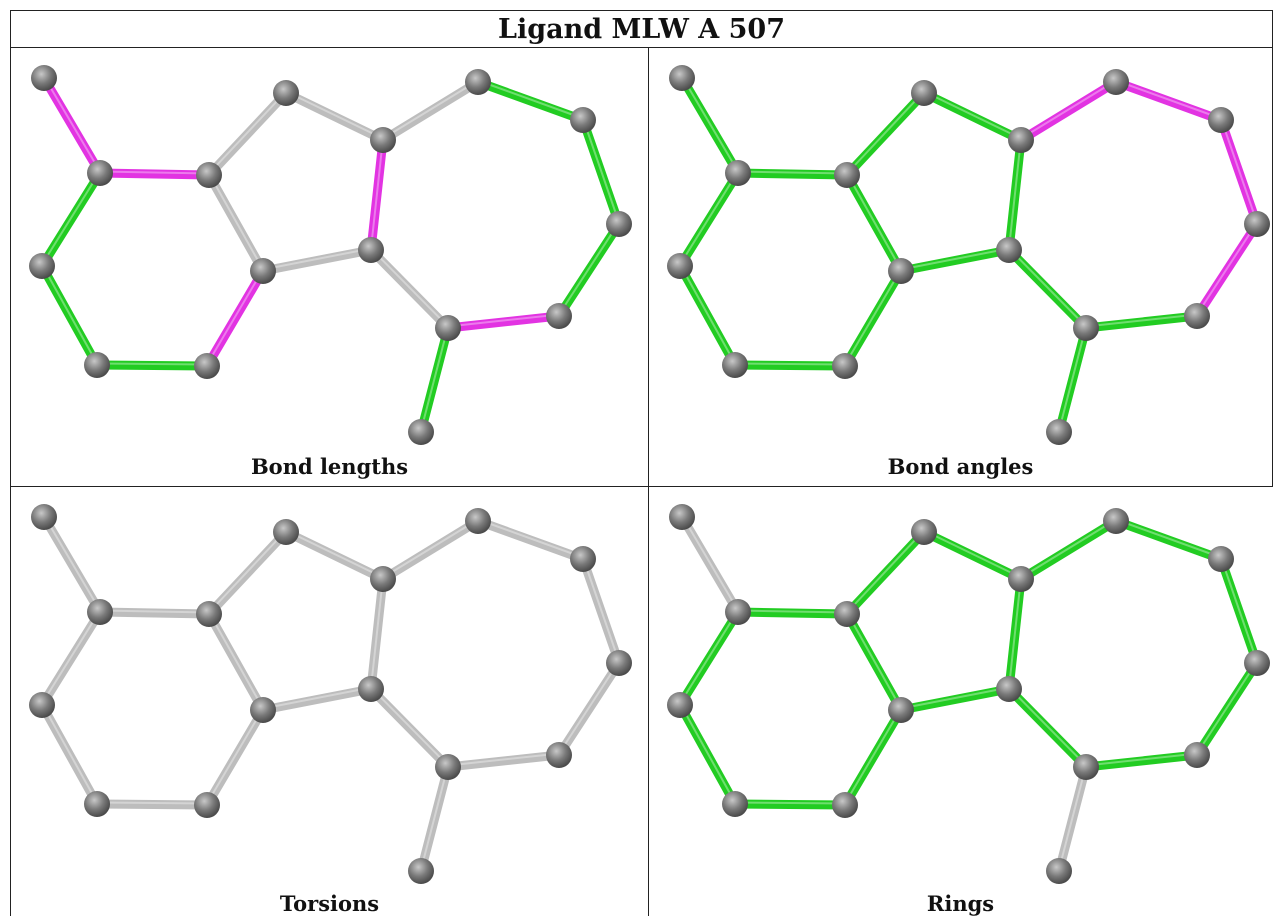  Describe the element at coordinates (641, 486) in the screenshot. I see `panel-divider-horizontal` at that location.